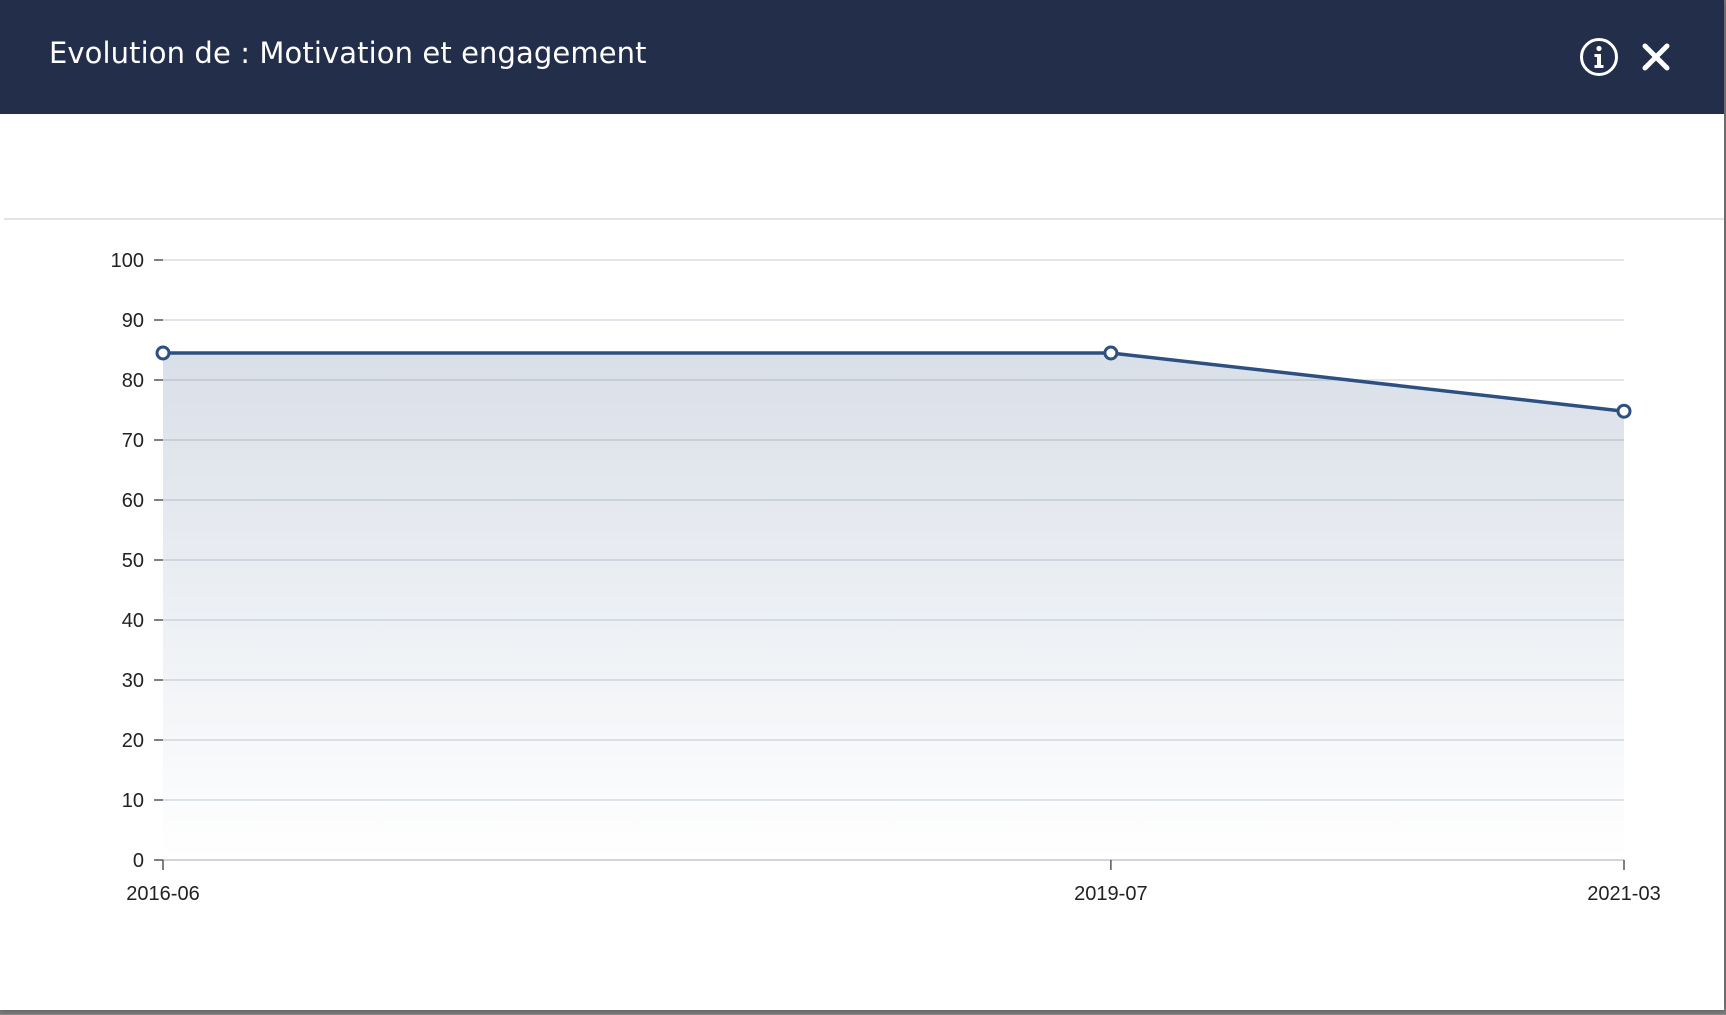 Image resolution: width=1726 pixels, height=1015 pixels. I want to click on data-points, so click(893, 382).